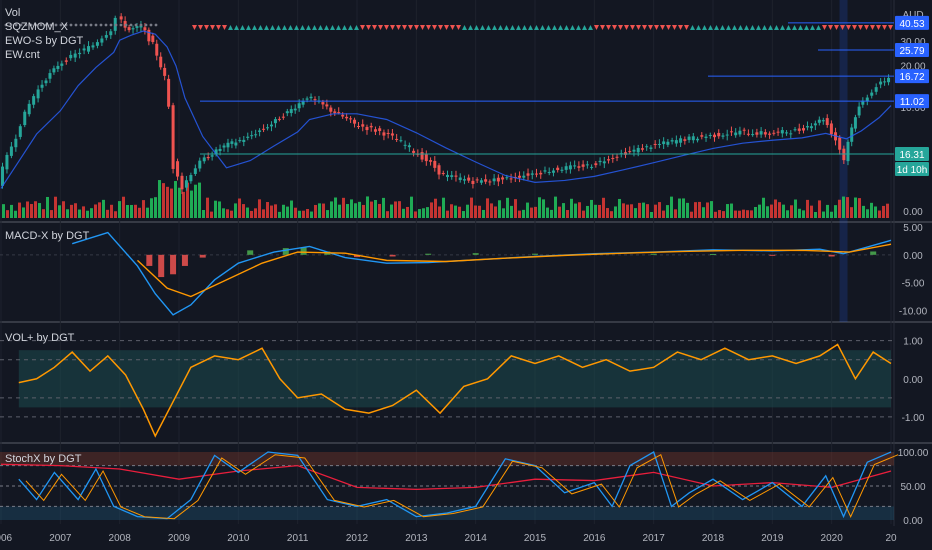 Image resolution: width=932 pixels, height=550 pixels. Describe the element at coordinates (47, 236) in the screenshot. I see `macd-title: MACD-X by DGT` at that location.